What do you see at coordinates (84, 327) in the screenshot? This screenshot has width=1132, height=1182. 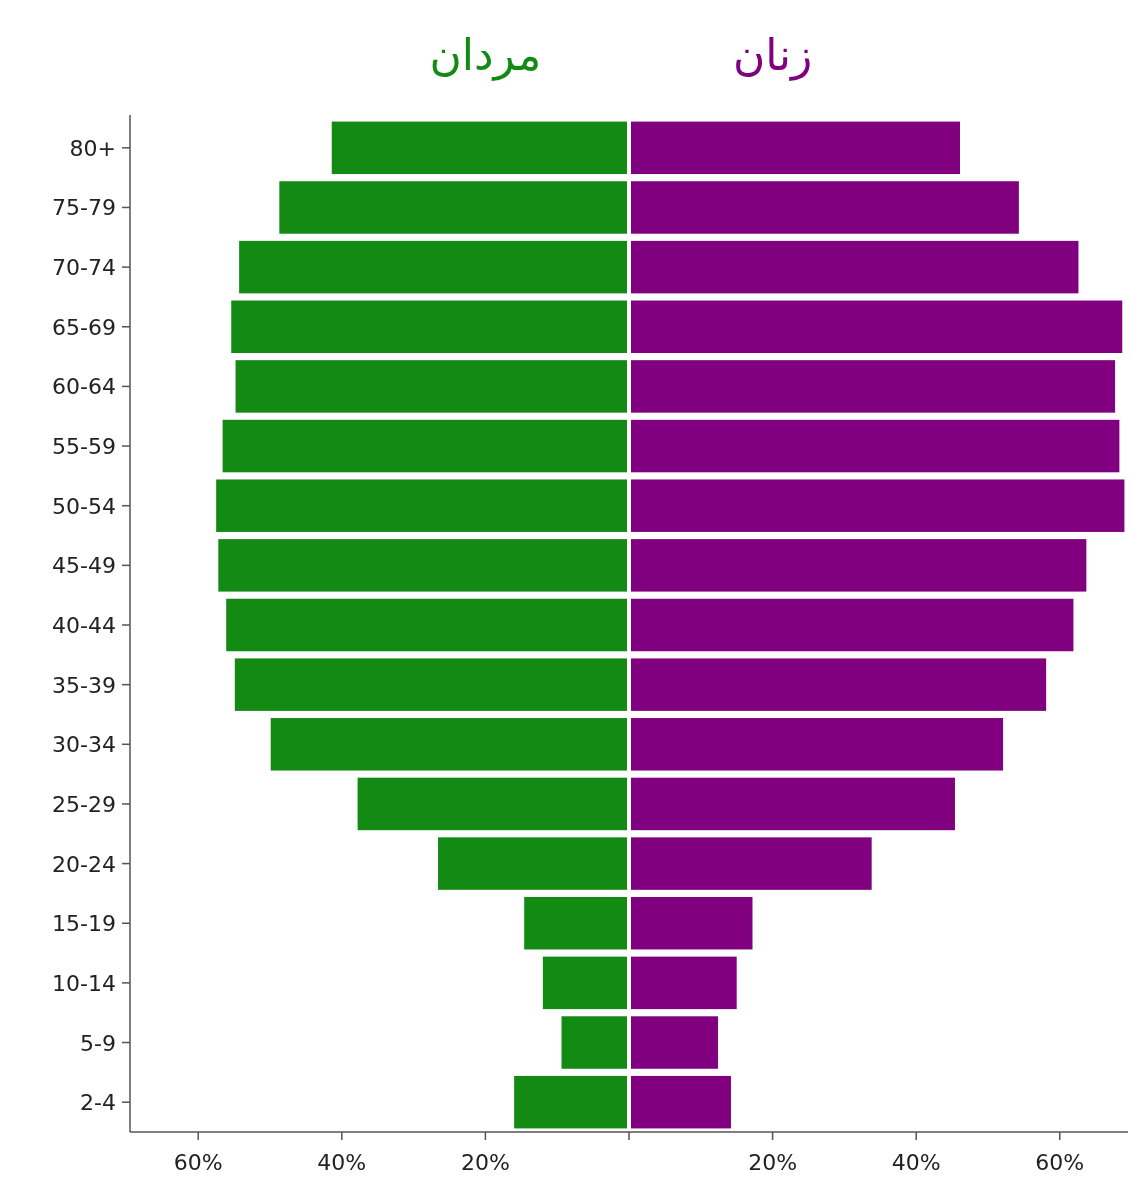 I see `y-tick-label: 65-69` at bounding box center [84, 327].